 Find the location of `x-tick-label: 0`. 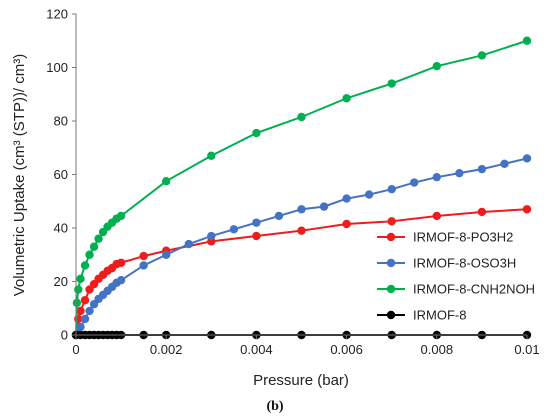

x-tick-label: 0 is located at coordinates (75, 349).